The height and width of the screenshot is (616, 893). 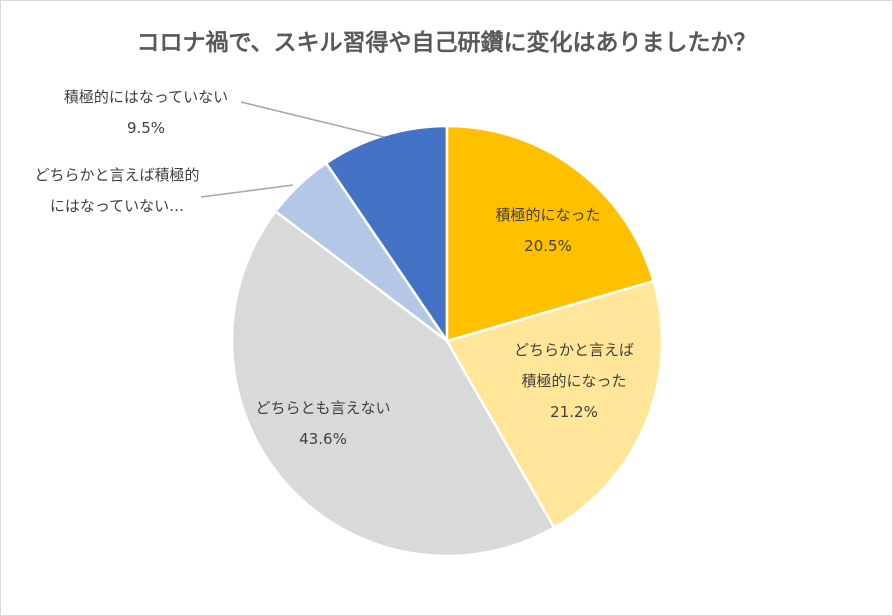 I want to click on slice-name: どちらとも言えない, so click(x=323, y=408).